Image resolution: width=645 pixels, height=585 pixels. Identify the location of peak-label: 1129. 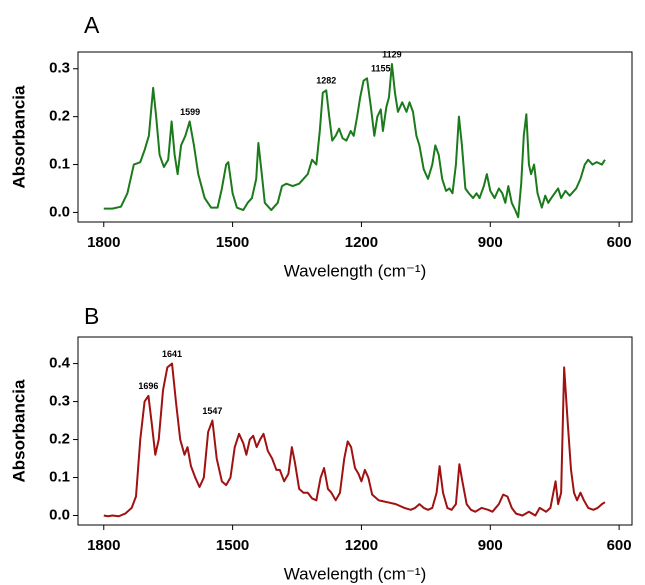
(392, 54).